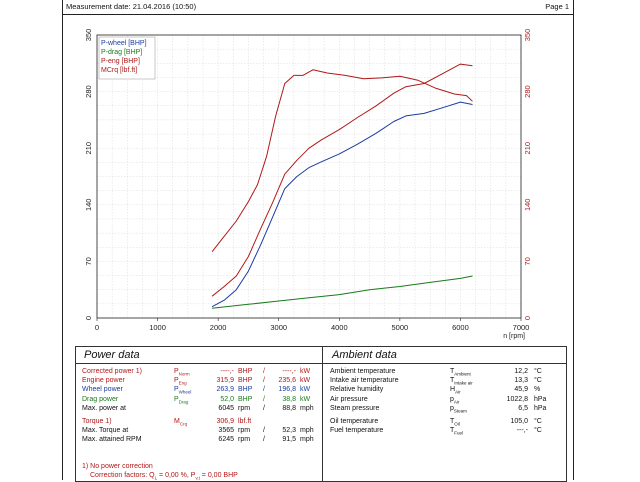 Image resolution: width=640 pixels, height=482 pixels. I want to click on power-symbol: PNorm, so click(182, 372).